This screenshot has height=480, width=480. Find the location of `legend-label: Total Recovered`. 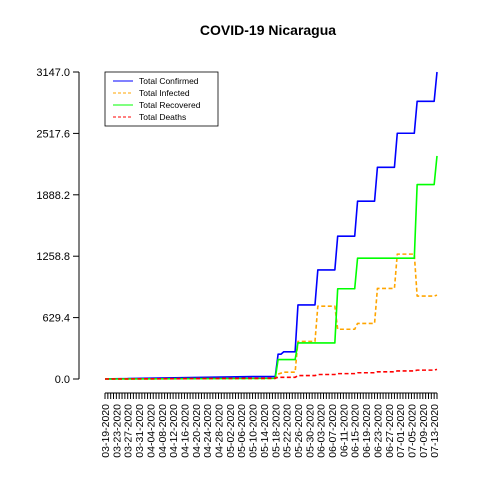

legend-label: Total Recovered is located at coordinates (170, 105).